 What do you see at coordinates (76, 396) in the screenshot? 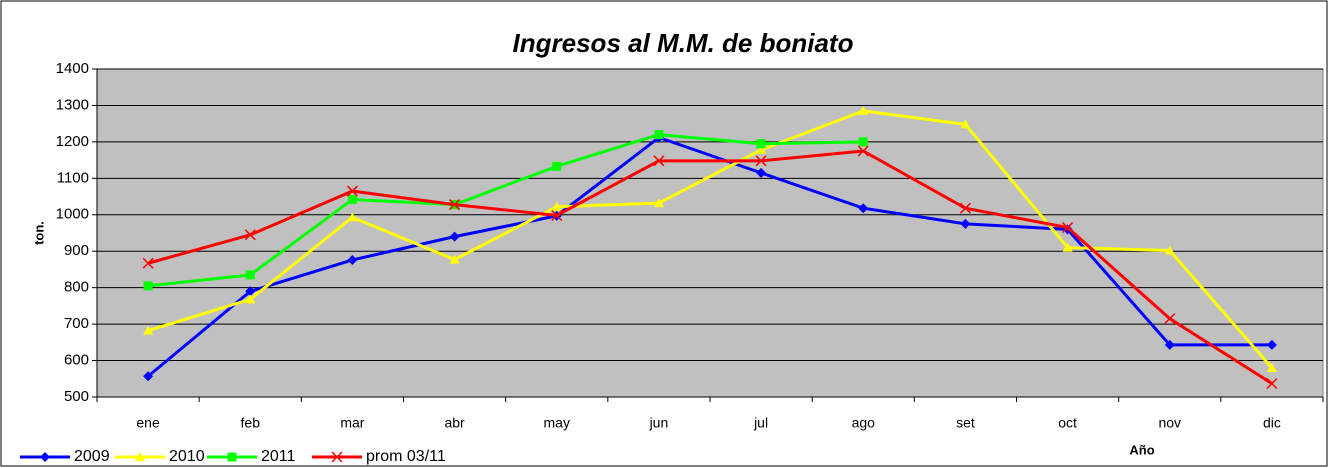
I see `y-tick-label: 500` at bounding box center [76, 396].